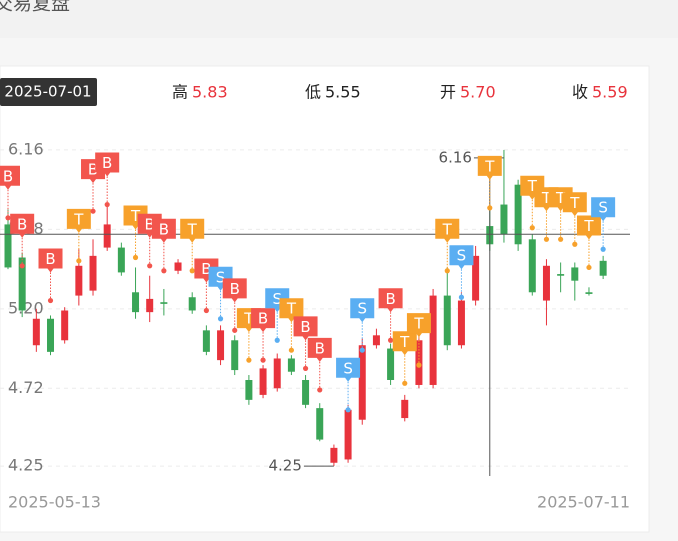  Describe the element at coordinates (455, 157) in the screenshot. I see `extreme-label: 6.16` at that location.